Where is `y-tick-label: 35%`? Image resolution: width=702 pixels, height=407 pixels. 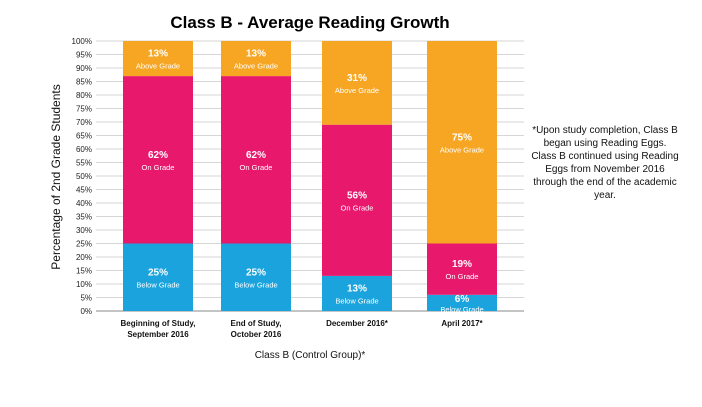
y-tick-label: 35% is located at coordinates (84, 217).